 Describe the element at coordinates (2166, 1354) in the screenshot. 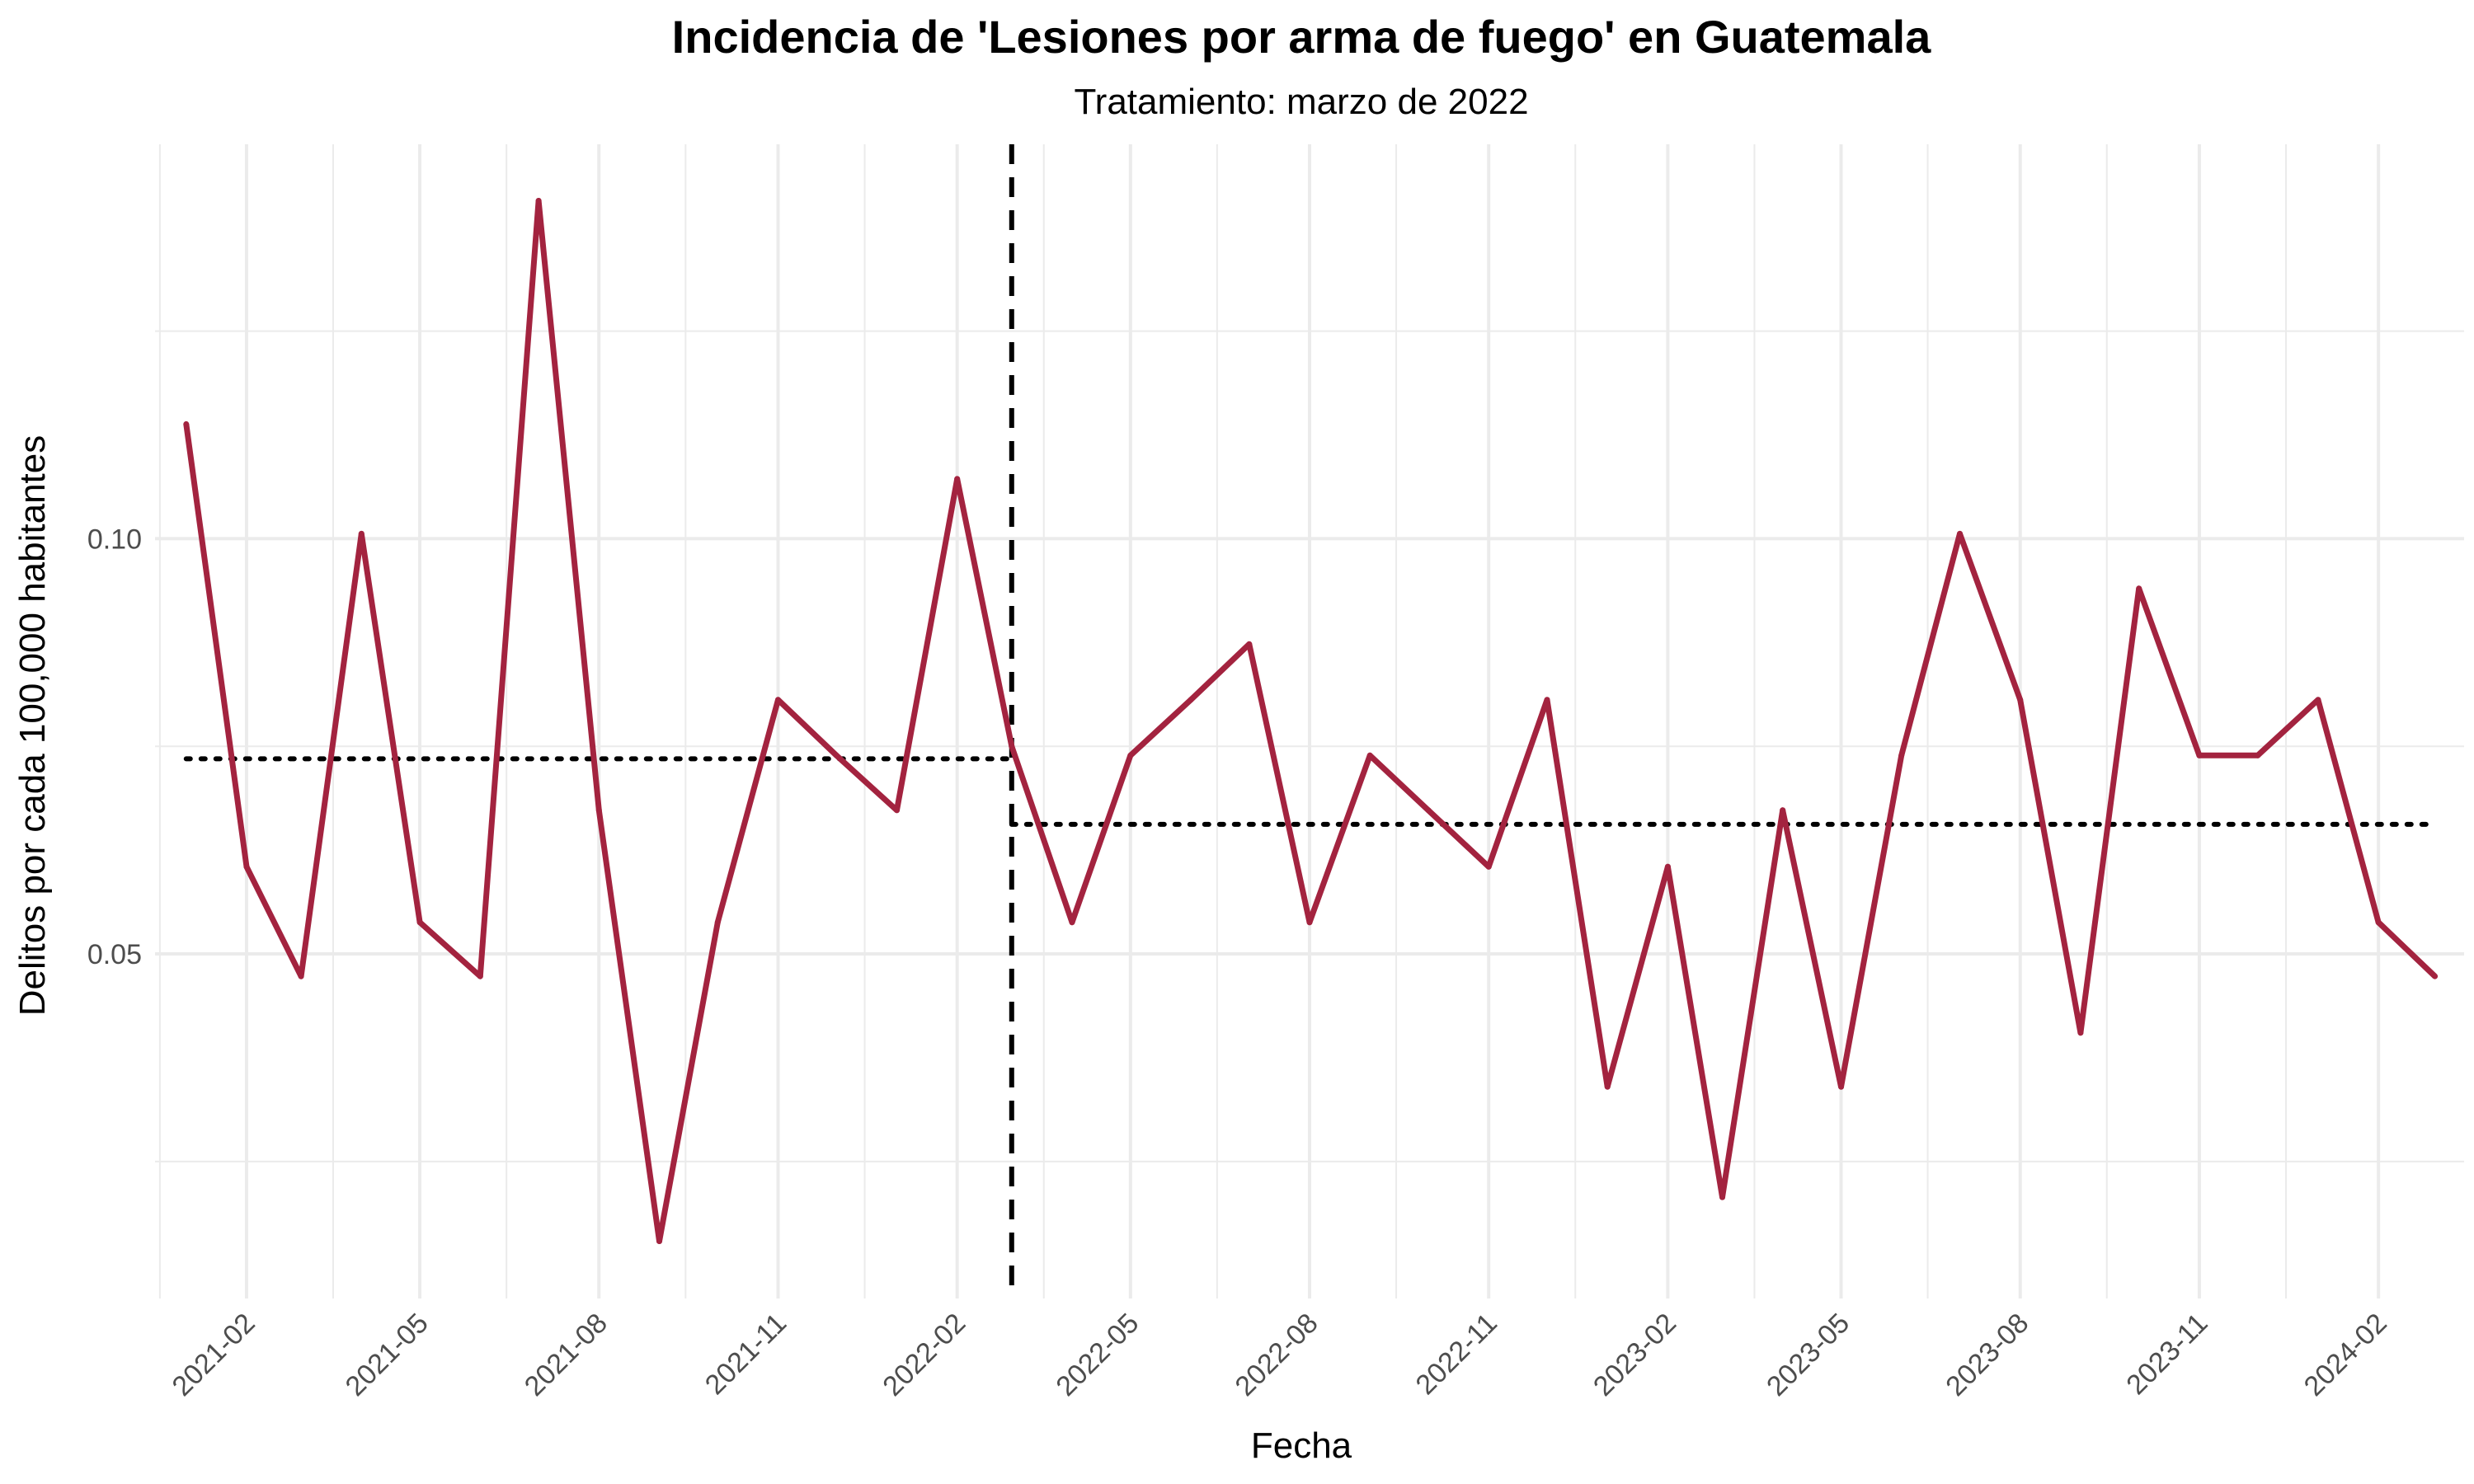

I see `x-tick-label: 2023-11` at that location.